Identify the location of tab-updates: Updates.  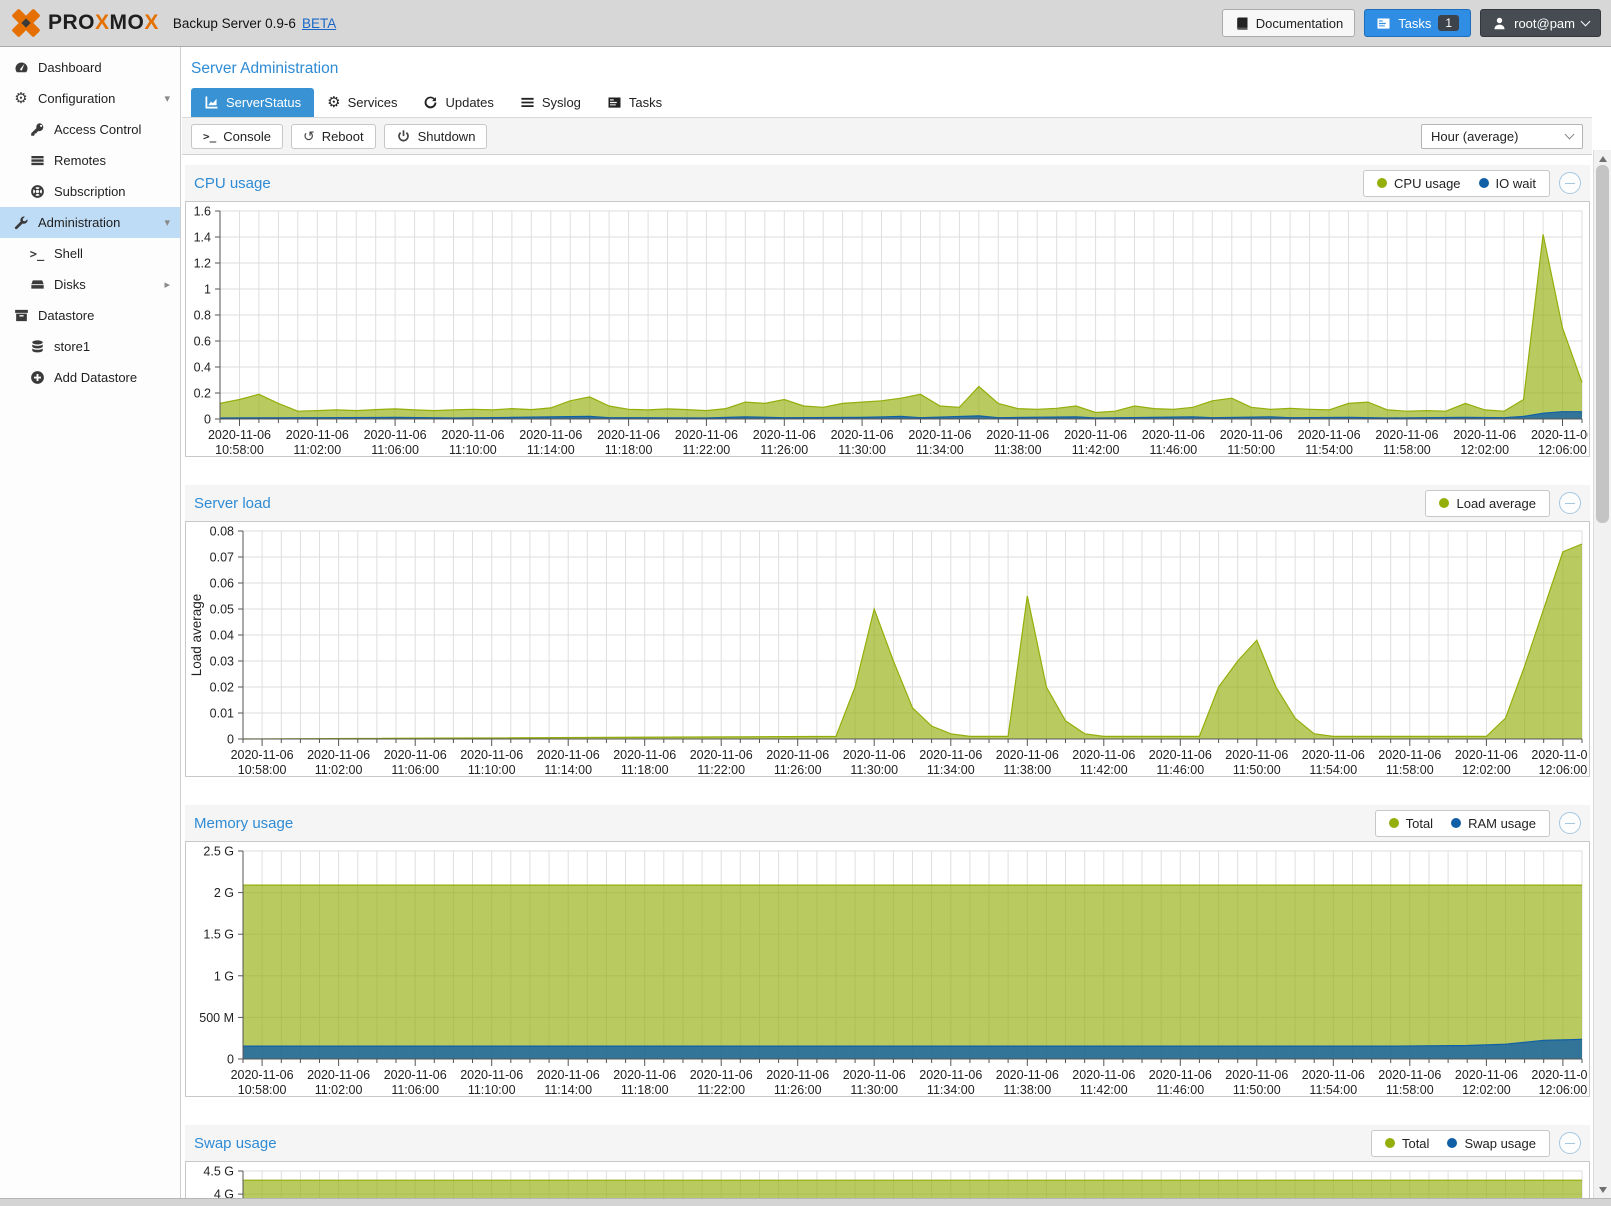
(458, 102).